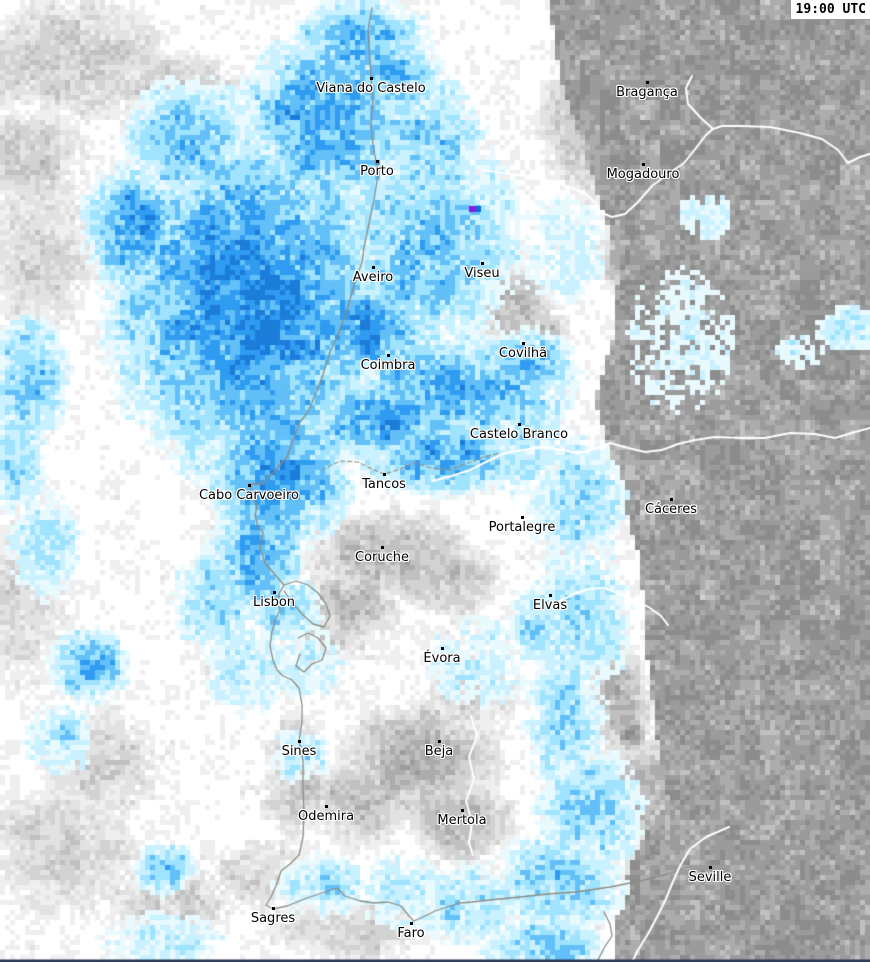 The width and height of the screenshot is (870, 962). Describe the element at coordinates (550, 605) in the screenshot. I see `city-label: Elvas` at that location.